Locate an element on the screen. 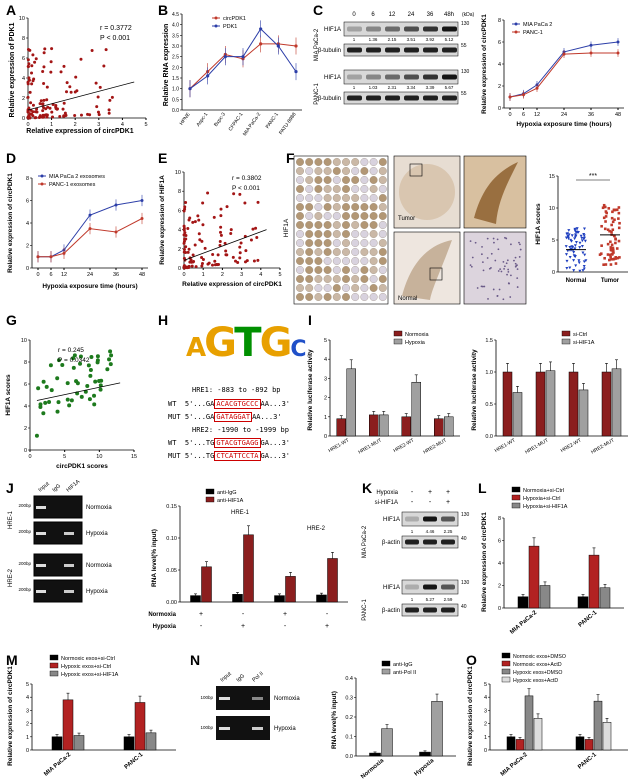 The height and width of the screenshot is (782, 634). time-label: 36 is located at coordinates (430, 15).